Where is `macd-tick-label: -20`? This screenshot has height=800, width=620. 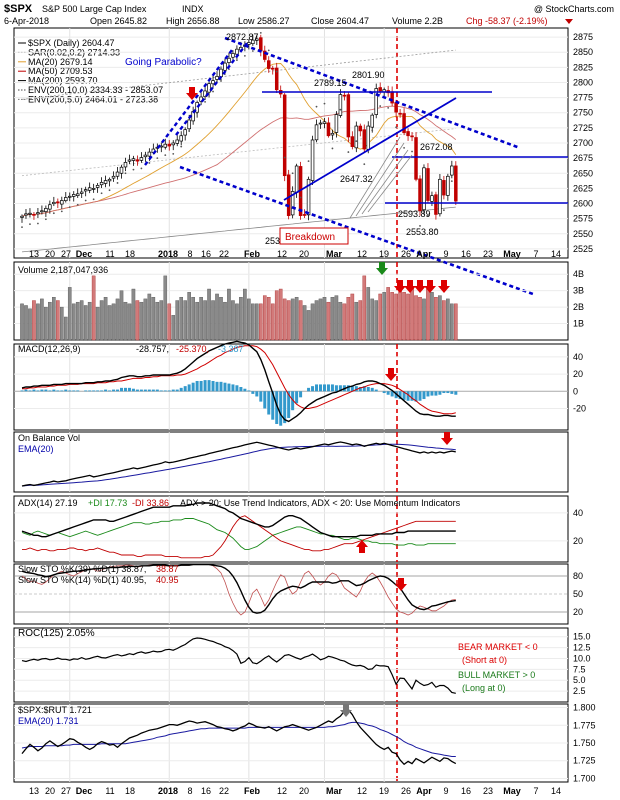 macd-tick-label: -20 is located at coordinates (579, 409).